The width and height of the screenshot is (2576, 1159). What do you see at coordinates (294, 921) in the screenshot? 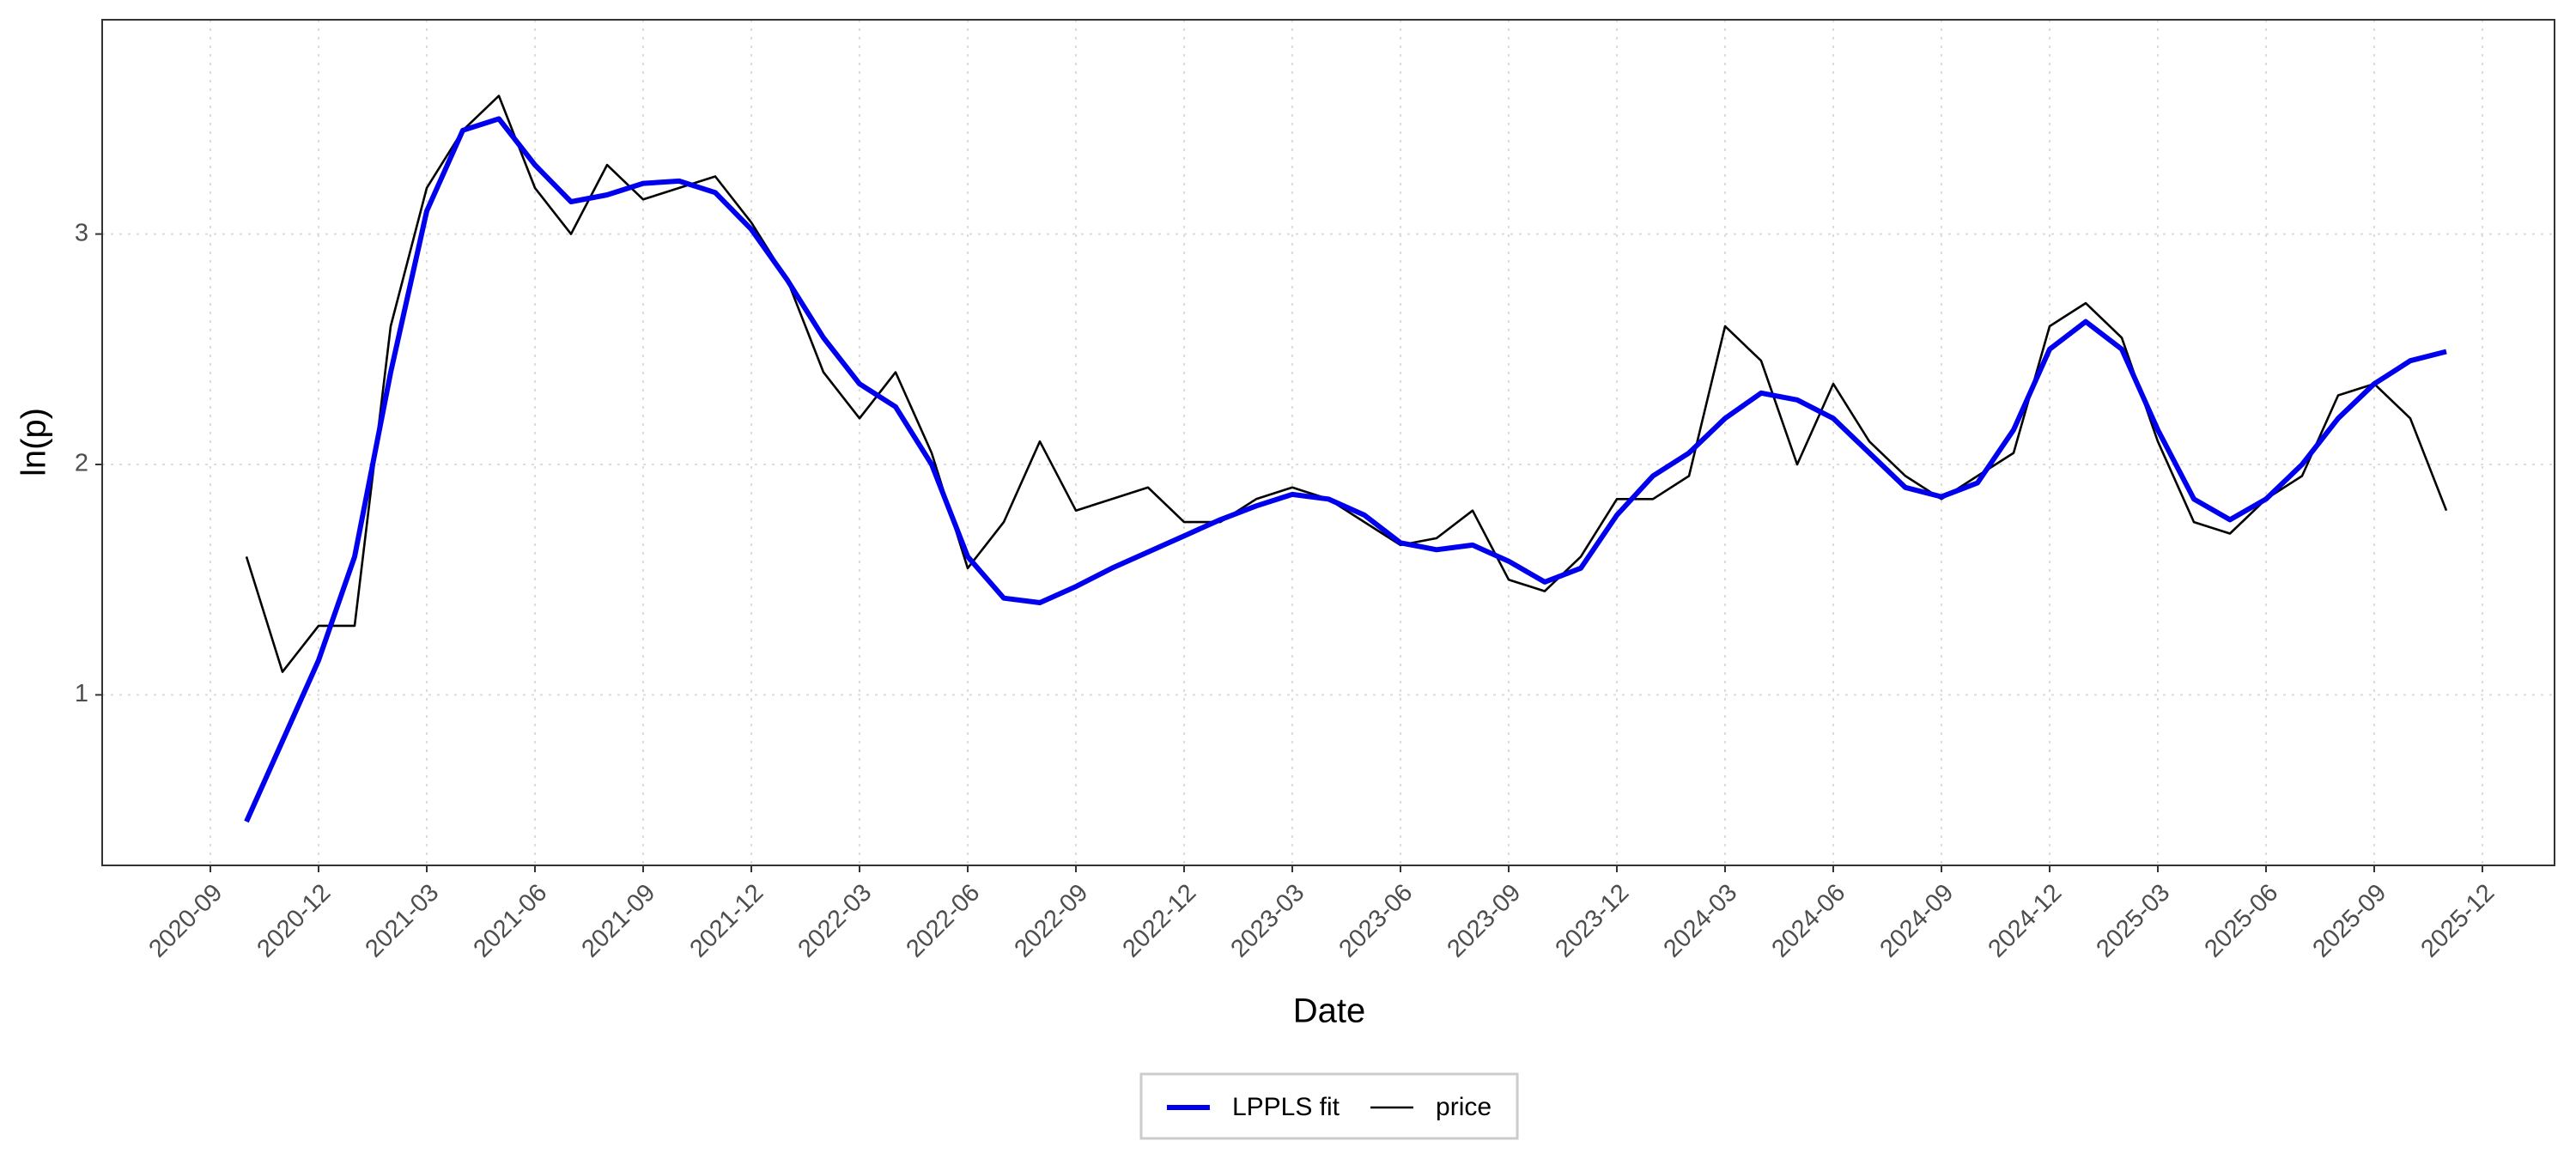
I see `x-tick-label: 2020-12` at bounding box center [294, 921].